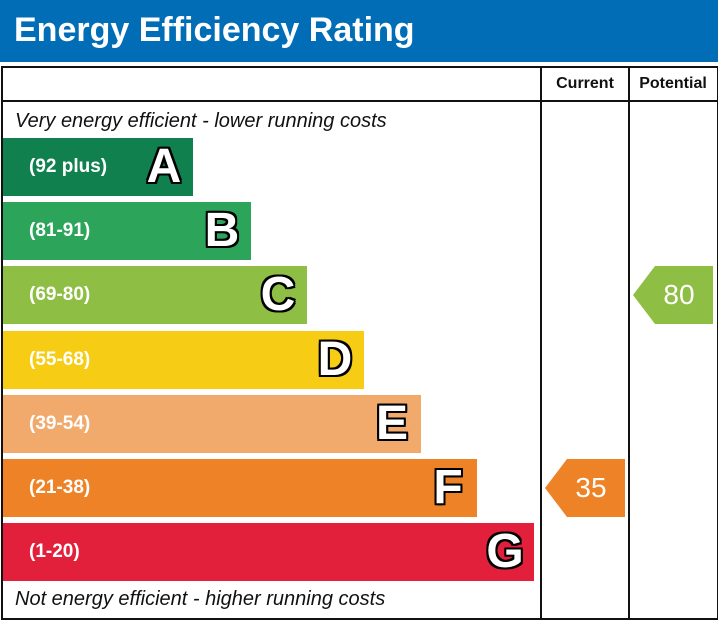 The image size is (718, 620). I want to click on current-arrow-polygon, so click(585, 488).